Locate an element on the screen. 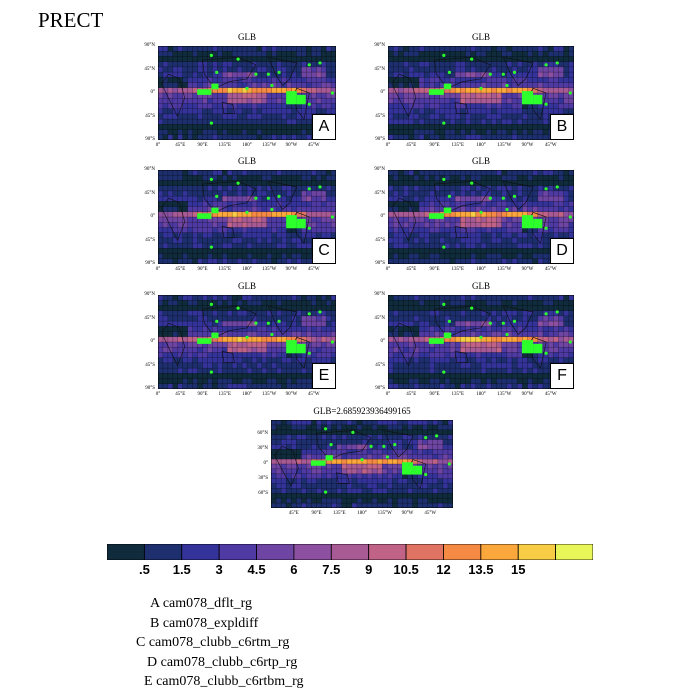 This screenshot has width=700, height=700. x-tick-label: 180° is located at coordinates (481, 269).